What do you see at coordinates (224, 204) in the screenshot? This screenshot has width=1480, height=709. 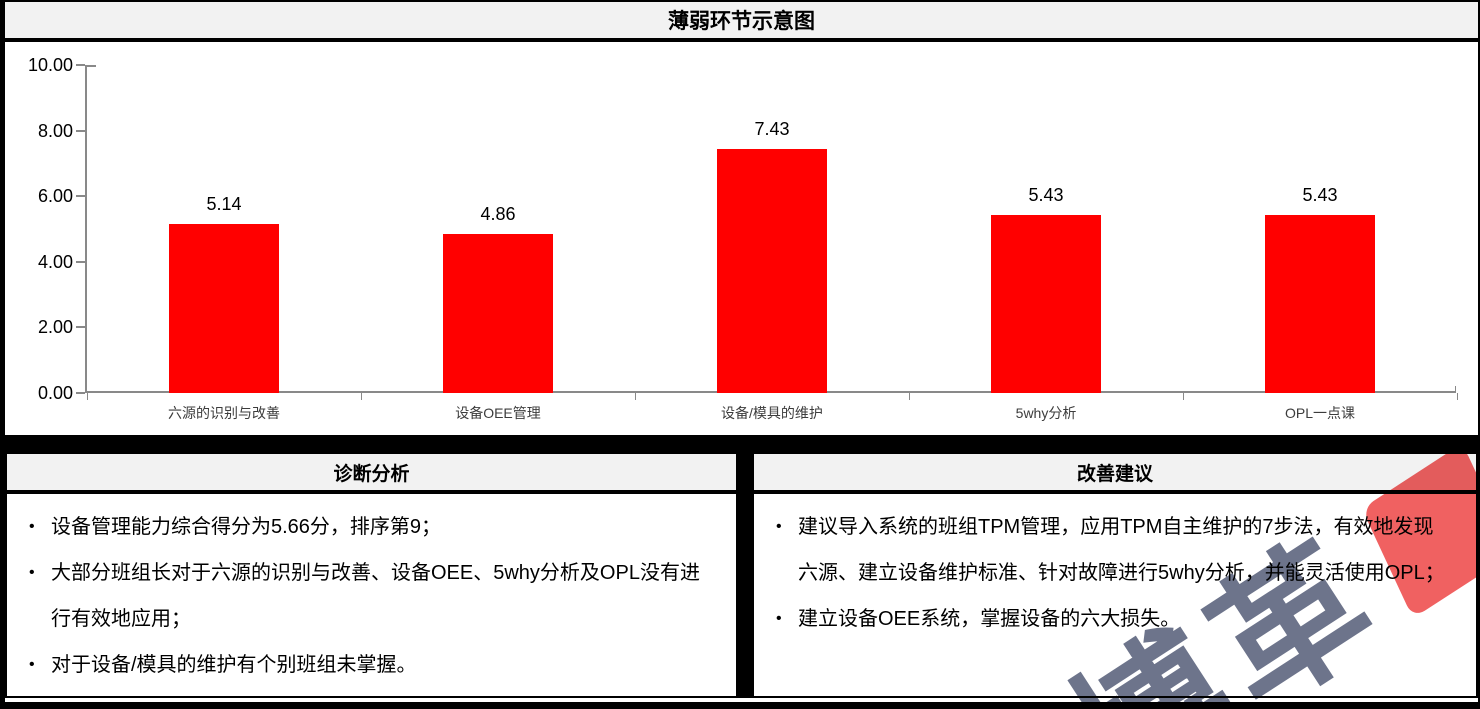 I see `bar-value-label: 5.14` at bounding box center [224, 204].